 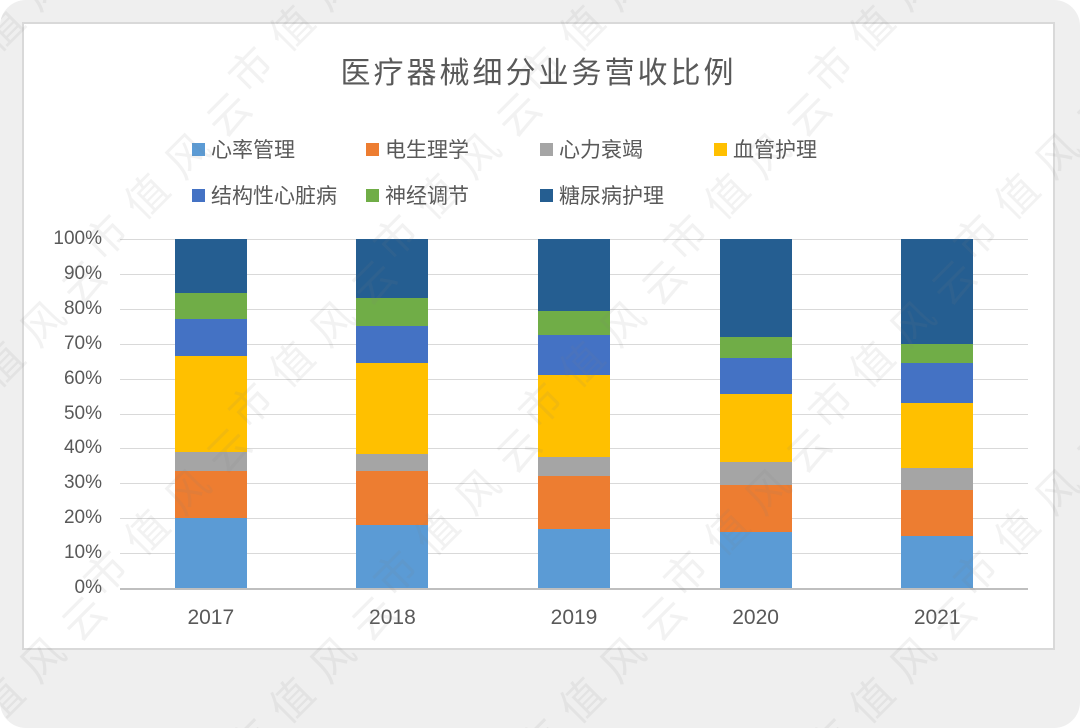 I want to click on legend-label: 心力衰竭, so click(x=601, y=150).